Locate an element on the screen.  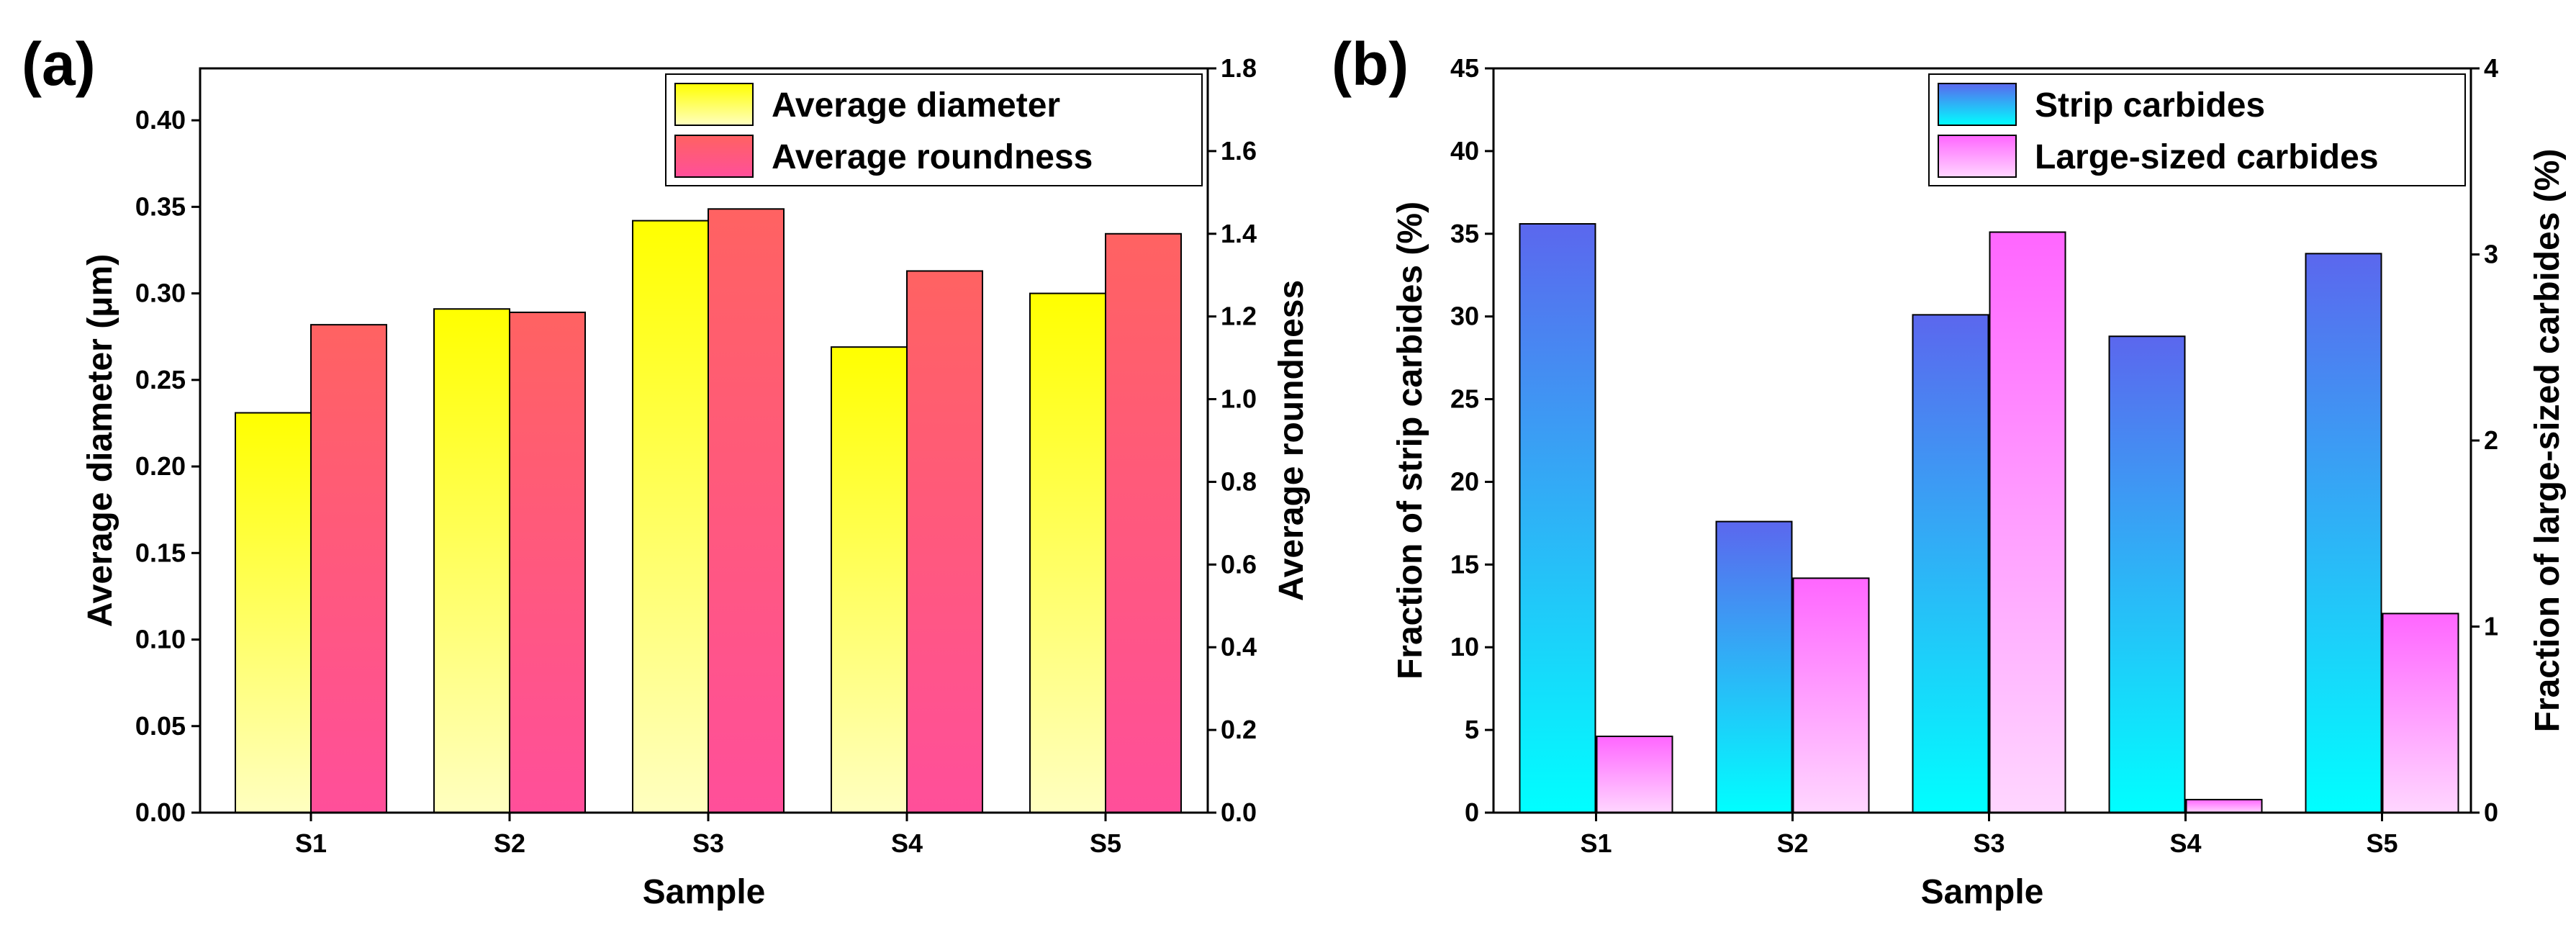
left-axis-tick-label: 0.00 is located at coordinates (160, 813).